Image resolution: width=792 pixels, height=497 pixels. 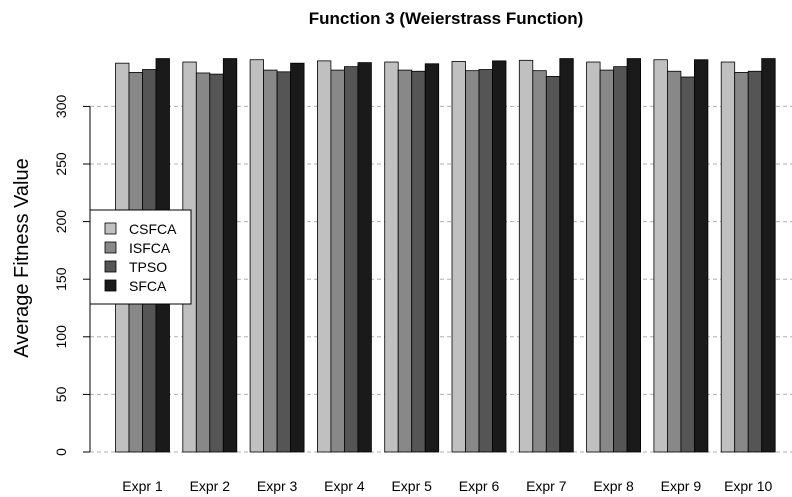 I want to click on y-tick-label-300: 300, so click(x=61, y=106).